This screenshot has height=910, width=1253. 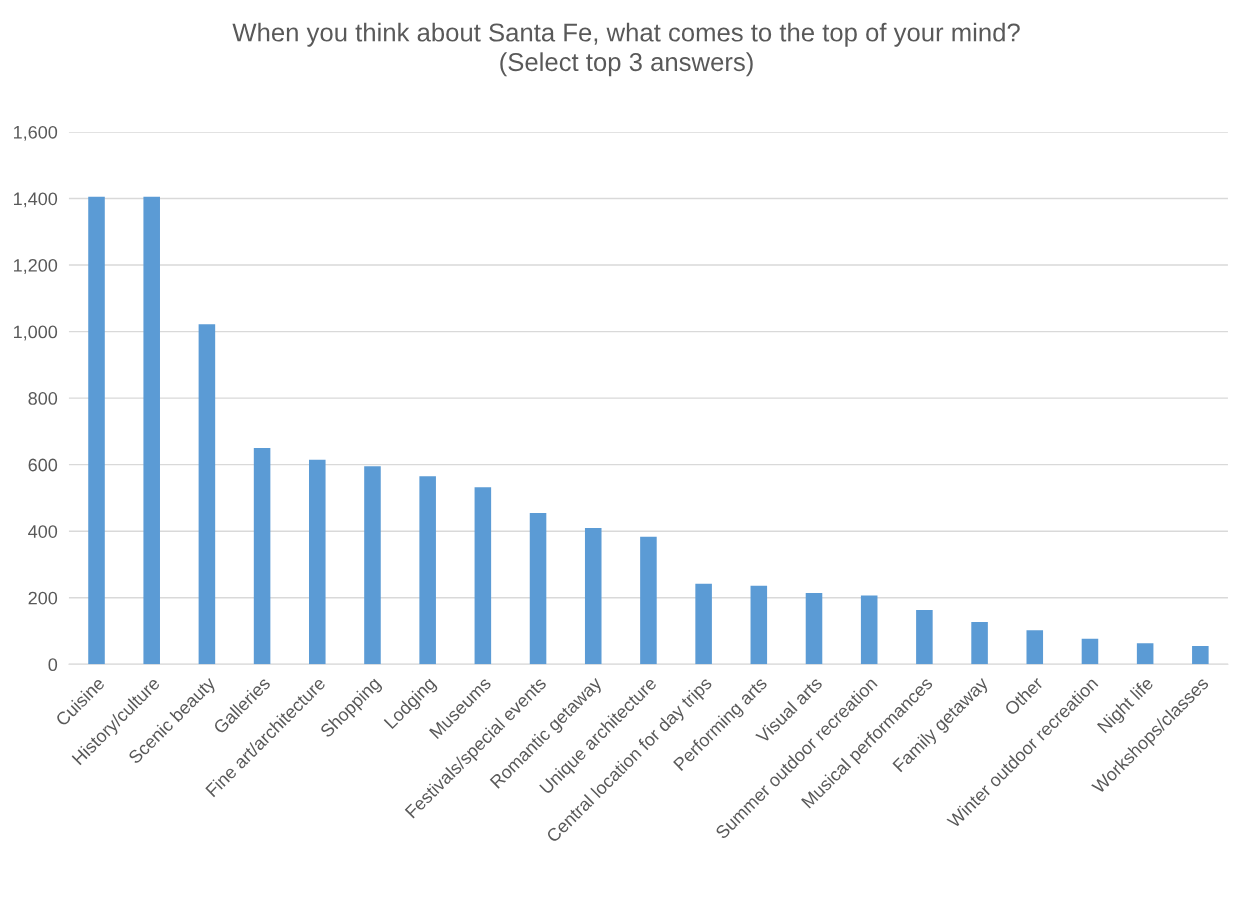 I want to click on y-tick-label: 1,600, so click(x=36, y=133).